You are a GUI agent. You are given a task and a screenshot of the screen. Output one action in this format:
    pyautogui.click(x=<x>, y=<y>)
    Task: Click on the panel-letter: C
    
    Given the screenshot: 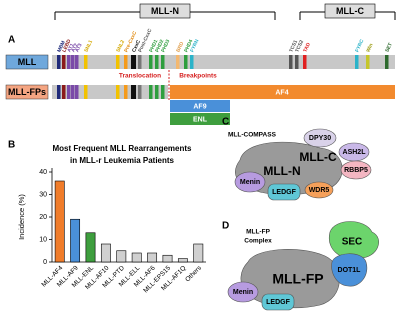 What is the action you would take?
    pyautogui.click(x=225, y=122)
    